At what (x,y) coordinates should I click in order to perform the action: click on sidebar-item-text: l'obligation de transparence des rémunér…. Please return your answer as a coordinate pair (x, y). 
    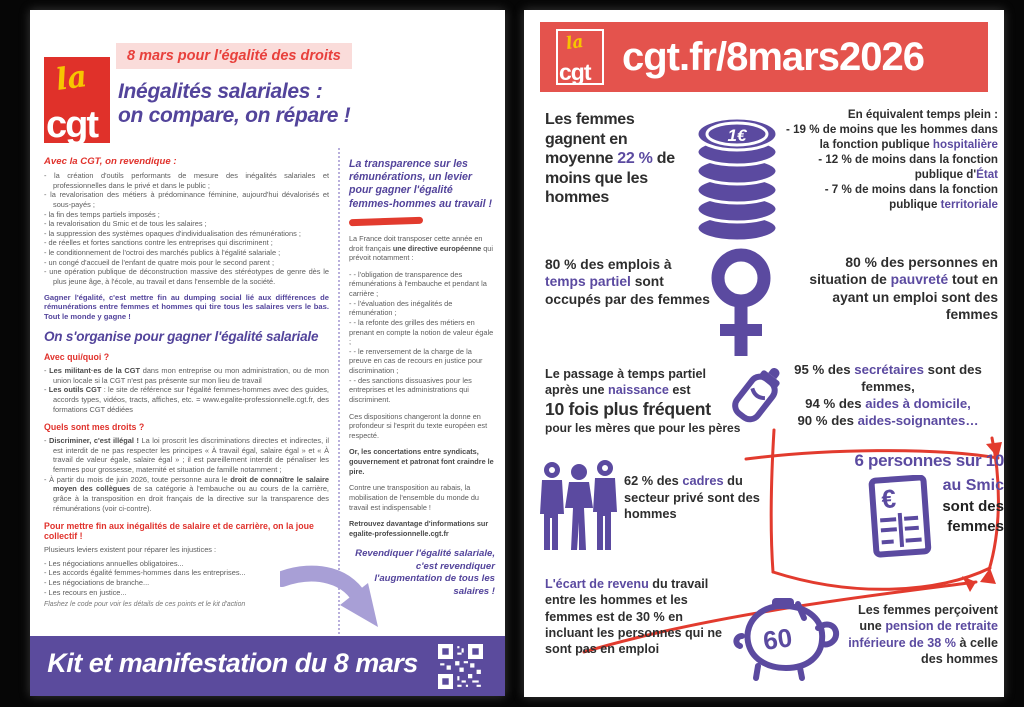
    Looking at the image, I should click on (418, 284).